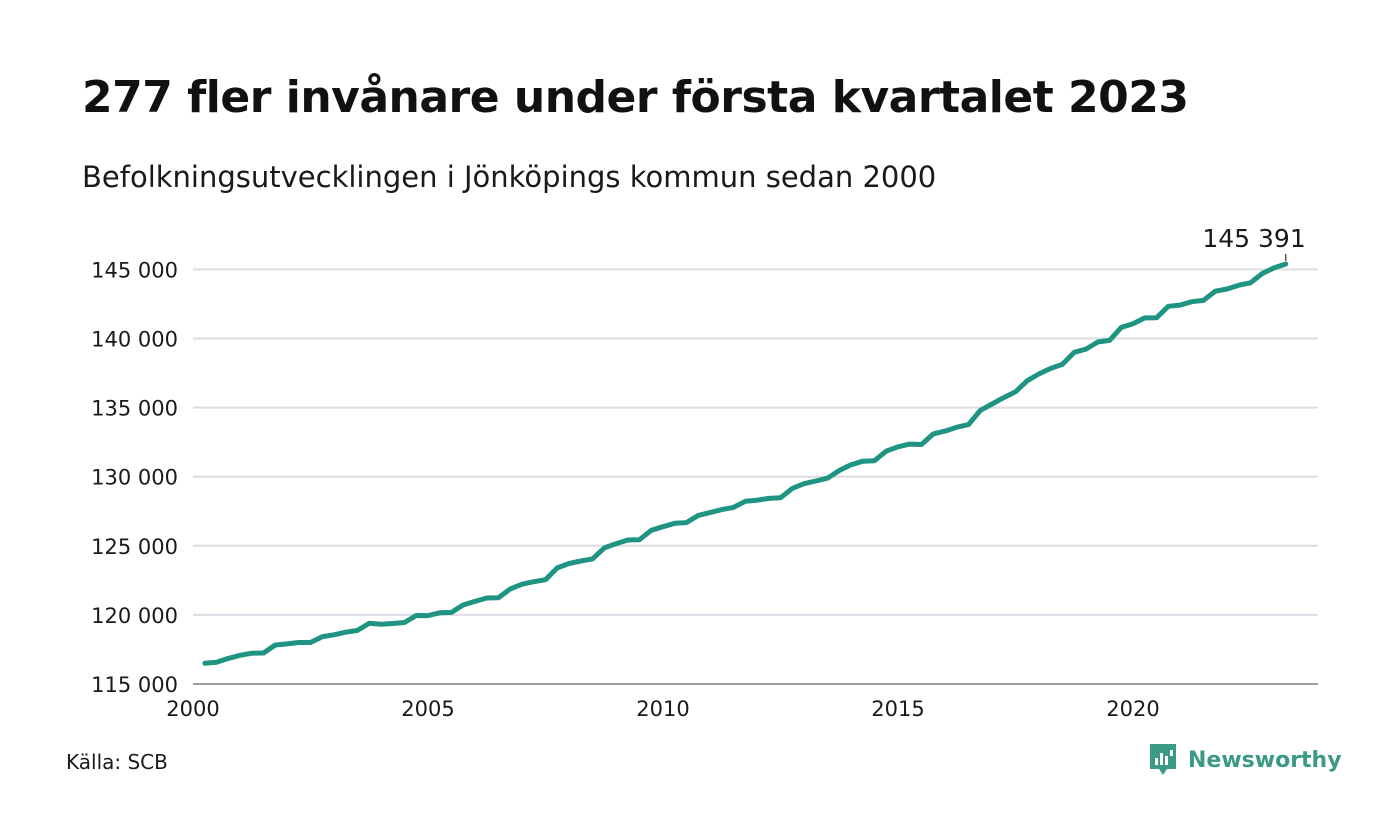 This screenshot has width=1400, height=840. I want to click on y-tick-label: 115 000, so click(134, 685).